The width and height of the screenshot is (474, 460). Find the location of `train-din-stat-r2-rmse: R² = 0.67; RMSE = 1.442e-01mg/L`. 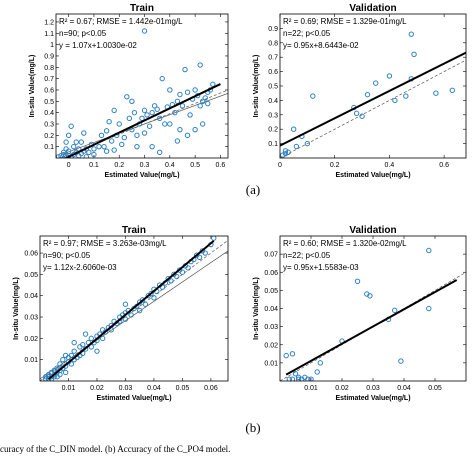

train-din-stat-r2-rmse: R² = 0.67; RMSE = 1.442e-01mg/L is located at coordinates (121, 21).